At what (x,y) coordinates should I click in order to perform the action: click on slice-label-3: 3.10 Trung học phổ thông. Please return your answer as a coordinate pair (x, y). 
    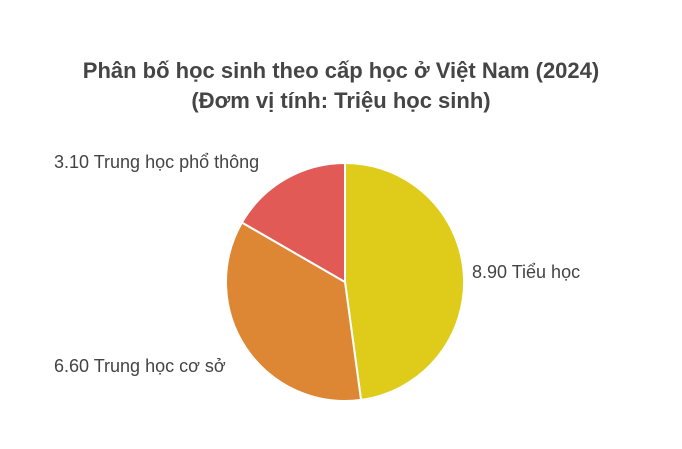
    Looking at the image, I should click on (156, 162).